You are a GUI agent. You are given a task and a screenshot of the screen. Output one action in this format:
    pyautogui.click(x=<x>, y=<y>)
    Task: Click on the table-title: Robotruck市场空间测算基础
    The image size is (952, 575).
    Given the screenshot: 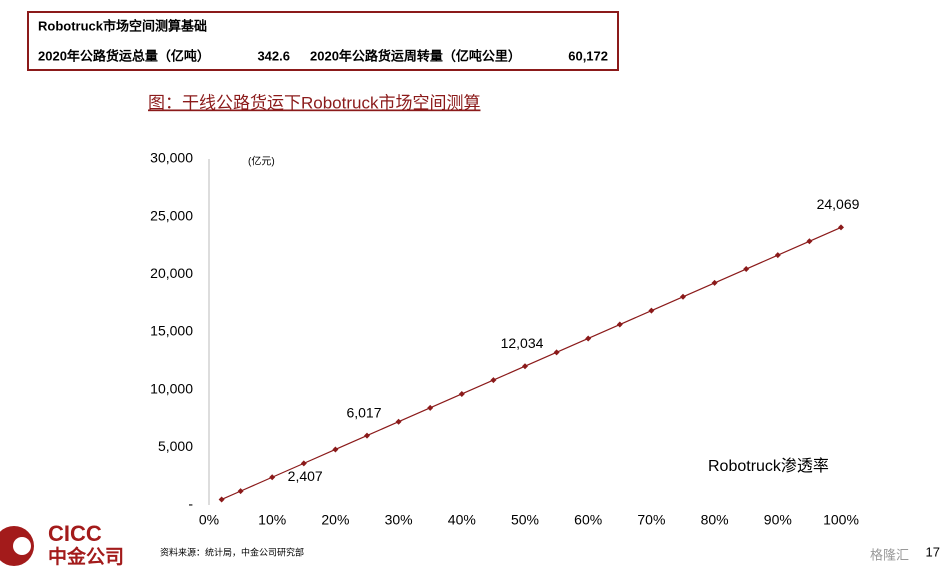 What is the action you would take?
    pyautogui.click(x=122, y=25)
    